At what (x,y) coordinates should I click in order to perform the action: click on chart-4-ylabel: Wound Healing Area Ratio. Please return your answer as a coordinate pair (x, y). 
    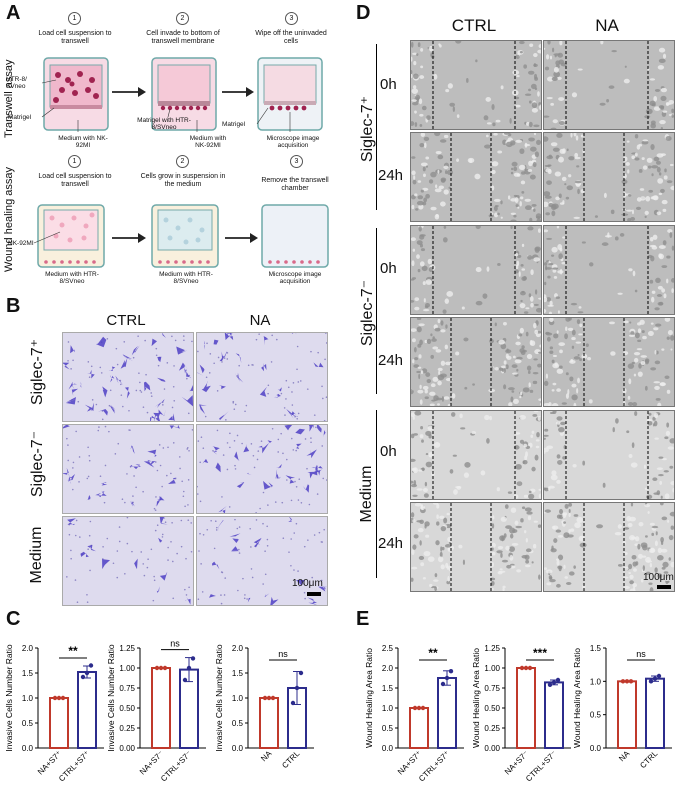
    Looking at the image, I should click on (369, 698).